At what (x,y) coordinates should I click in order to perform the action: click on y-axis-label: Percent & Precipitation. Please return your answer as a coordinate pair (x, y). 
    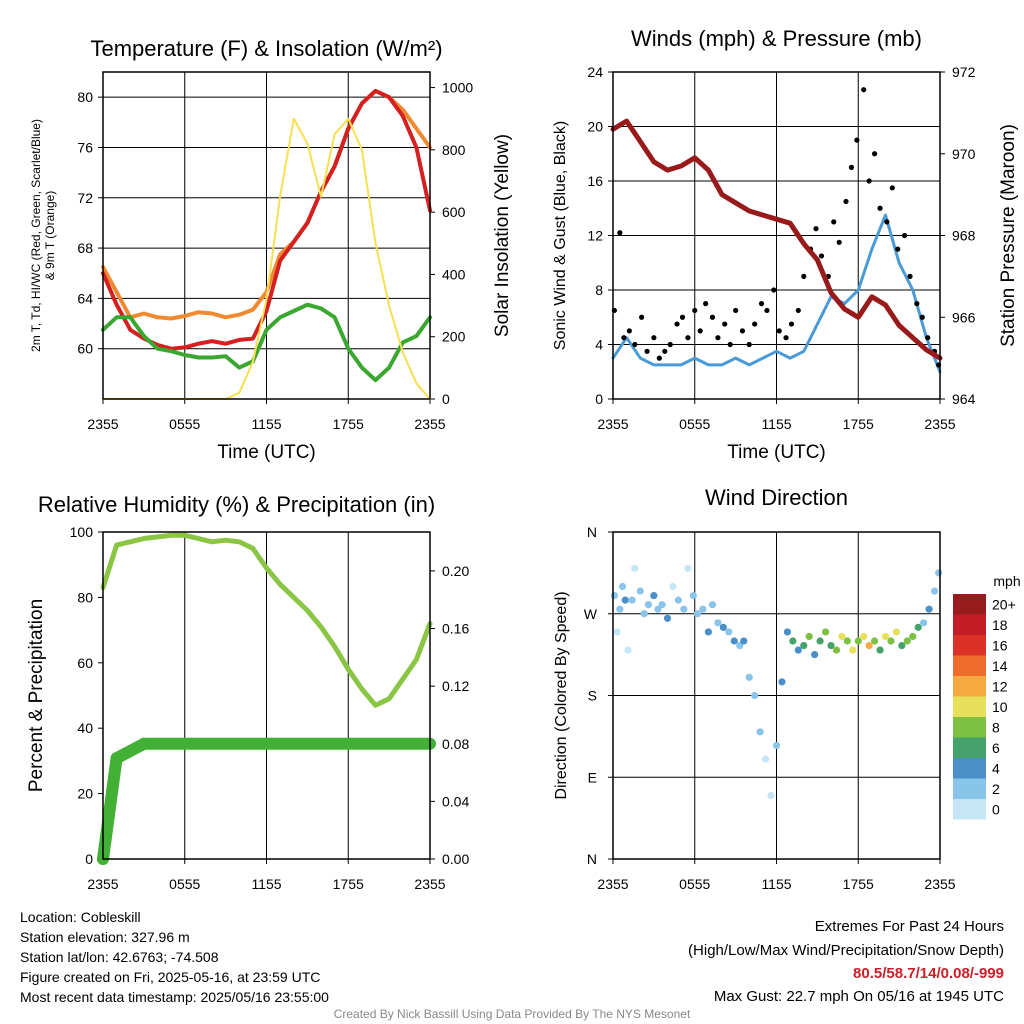
    Looking at the image, I should click on (36, 695).